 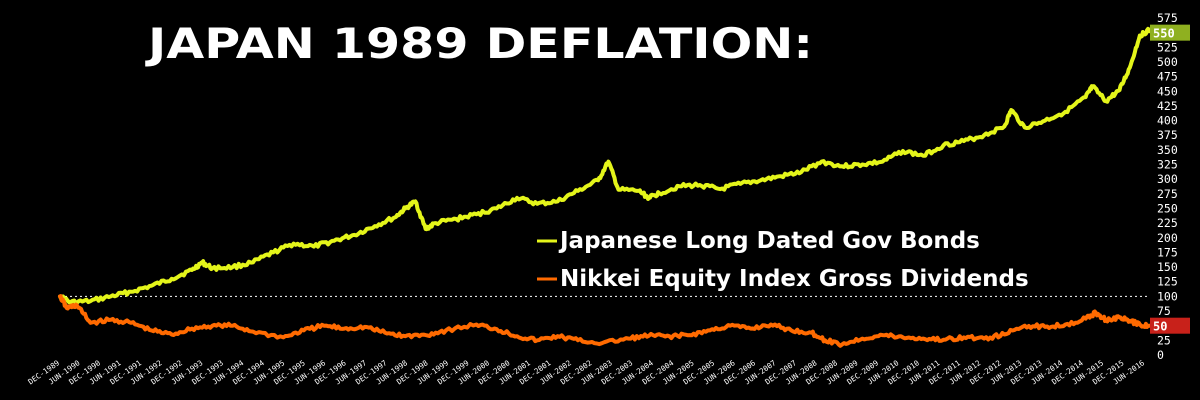 I want to click on y-tick-label: 125, so click(x=1167, y=282).